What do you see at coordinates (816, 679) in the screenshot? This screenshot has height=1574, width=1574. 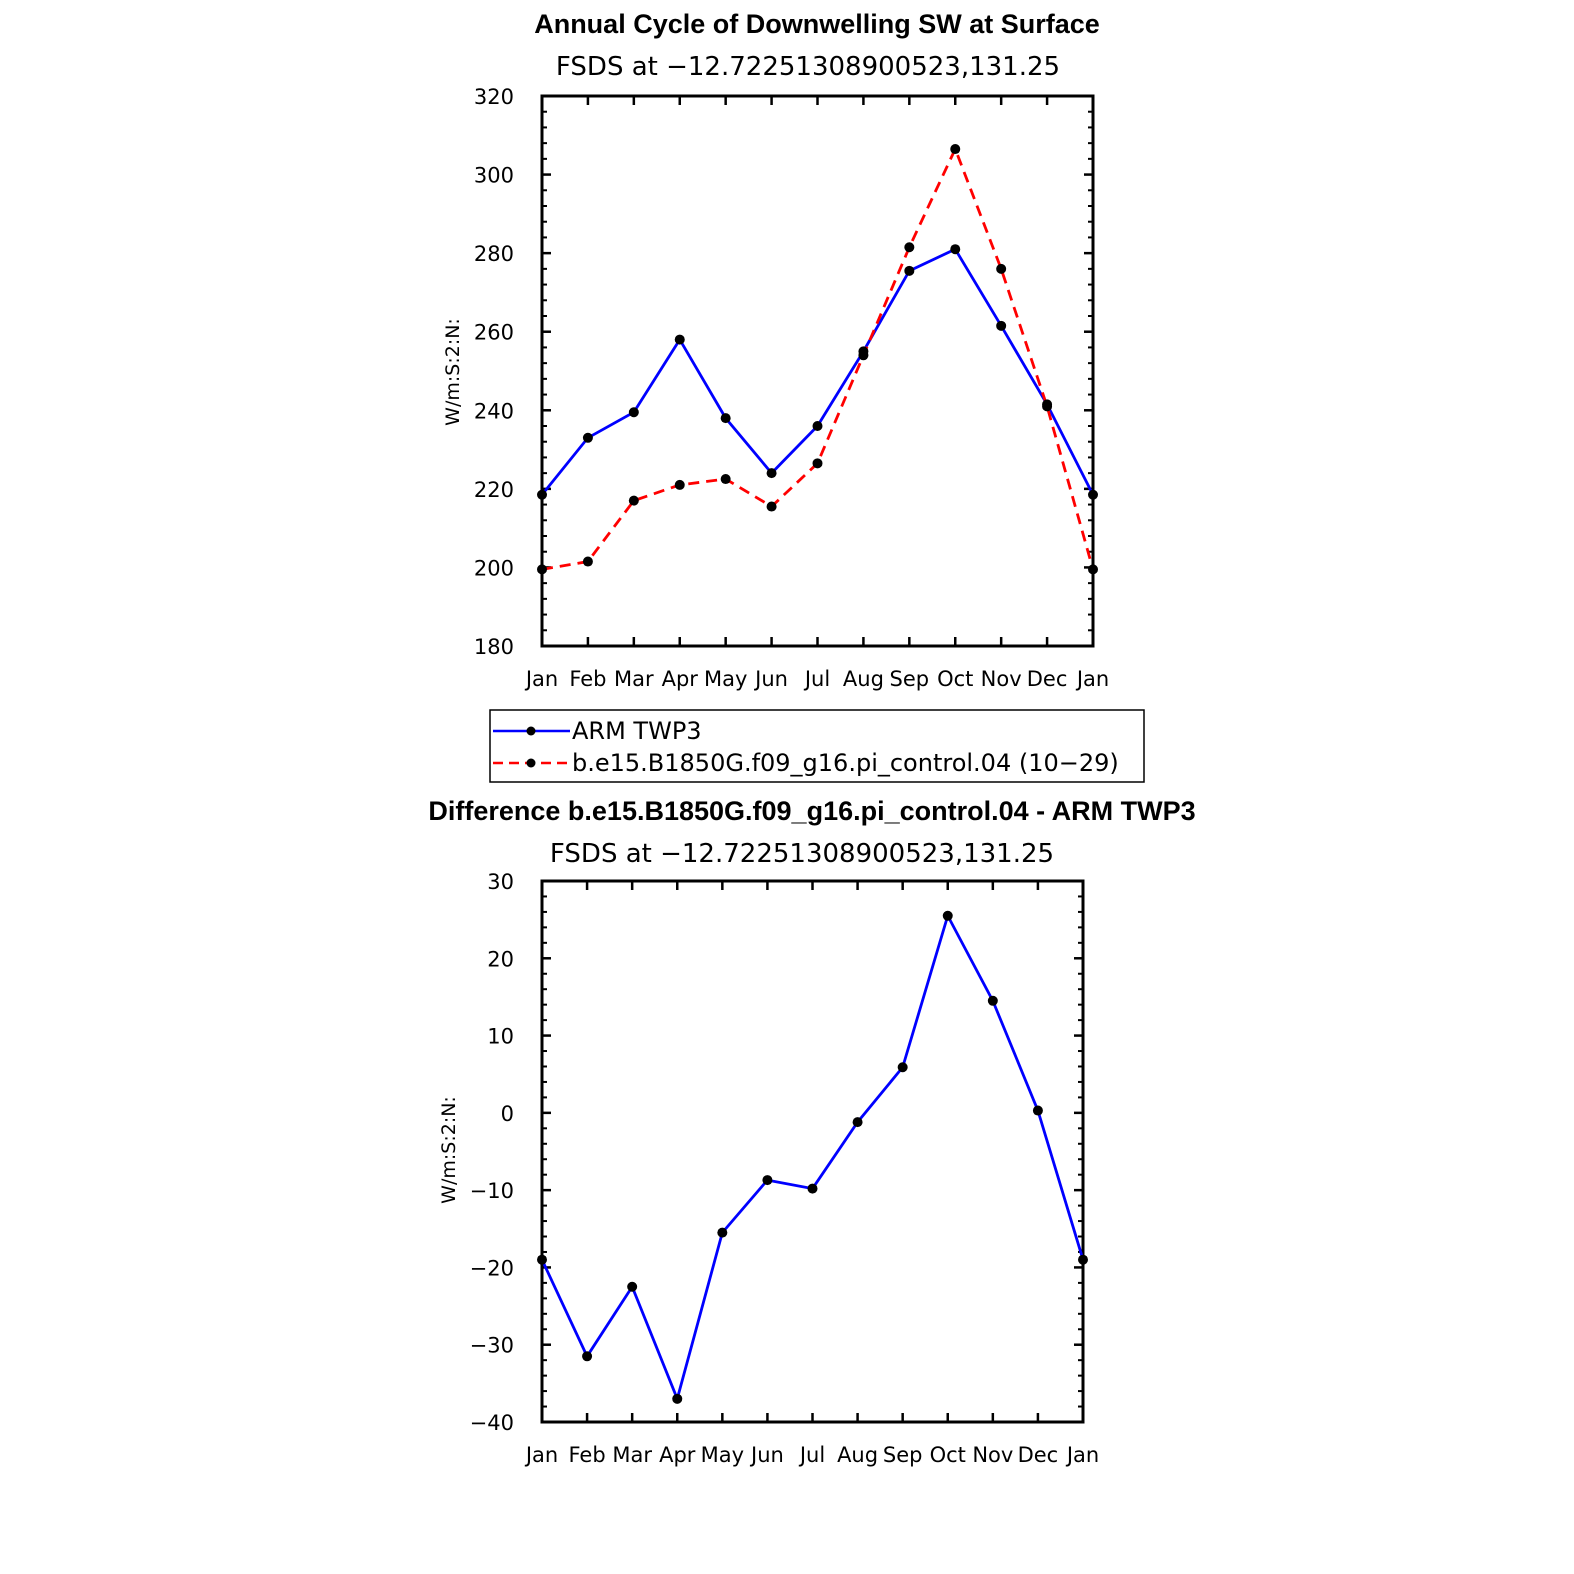 I see `panel1-x-tick-label: Jul` at bounding box center [816, 679].